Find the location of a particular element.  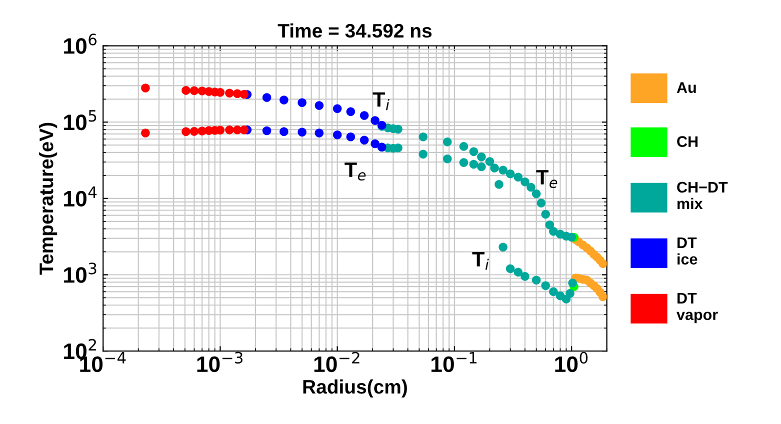

x-tick-label: 10$^{−1}$ is located at coordinates (454, 362).